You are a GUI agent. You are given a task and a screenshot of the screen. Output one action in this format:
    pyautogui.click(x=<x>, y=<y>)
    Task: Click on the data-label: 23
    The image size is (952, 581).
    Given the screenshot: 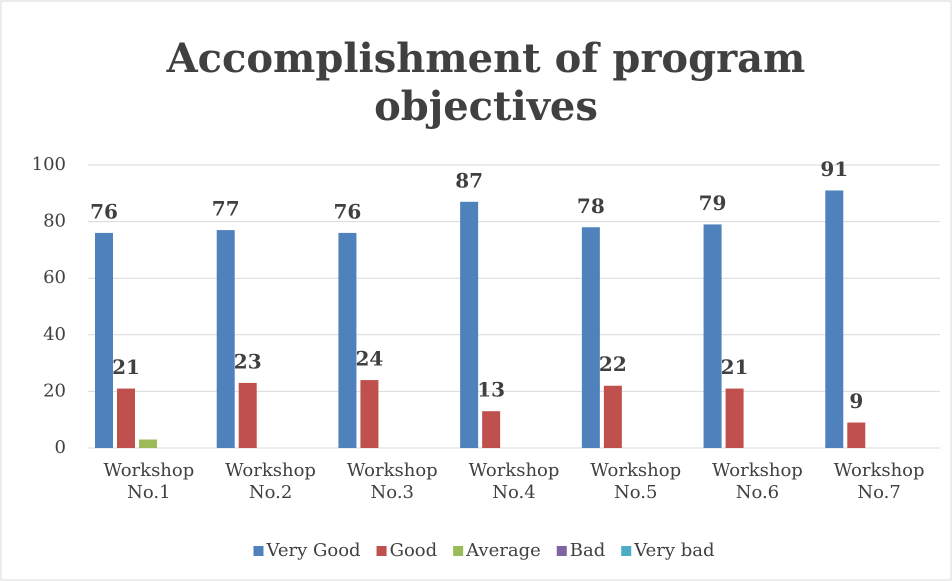 What is the action you would take?
    pyautogui.click(x=248, y=361)
    